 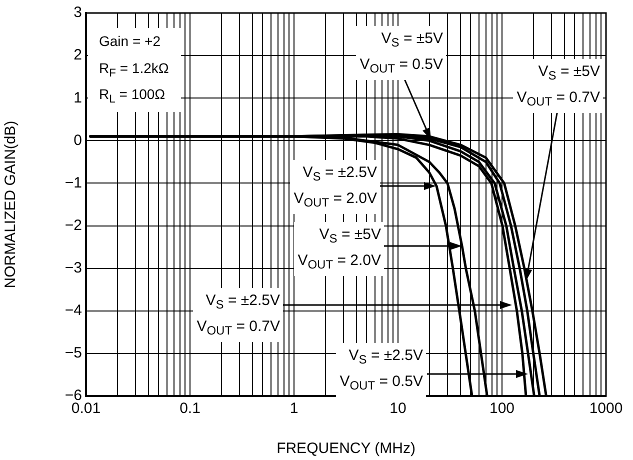 I want to click on y-tick-label: −1, so click(x=73, y=183).